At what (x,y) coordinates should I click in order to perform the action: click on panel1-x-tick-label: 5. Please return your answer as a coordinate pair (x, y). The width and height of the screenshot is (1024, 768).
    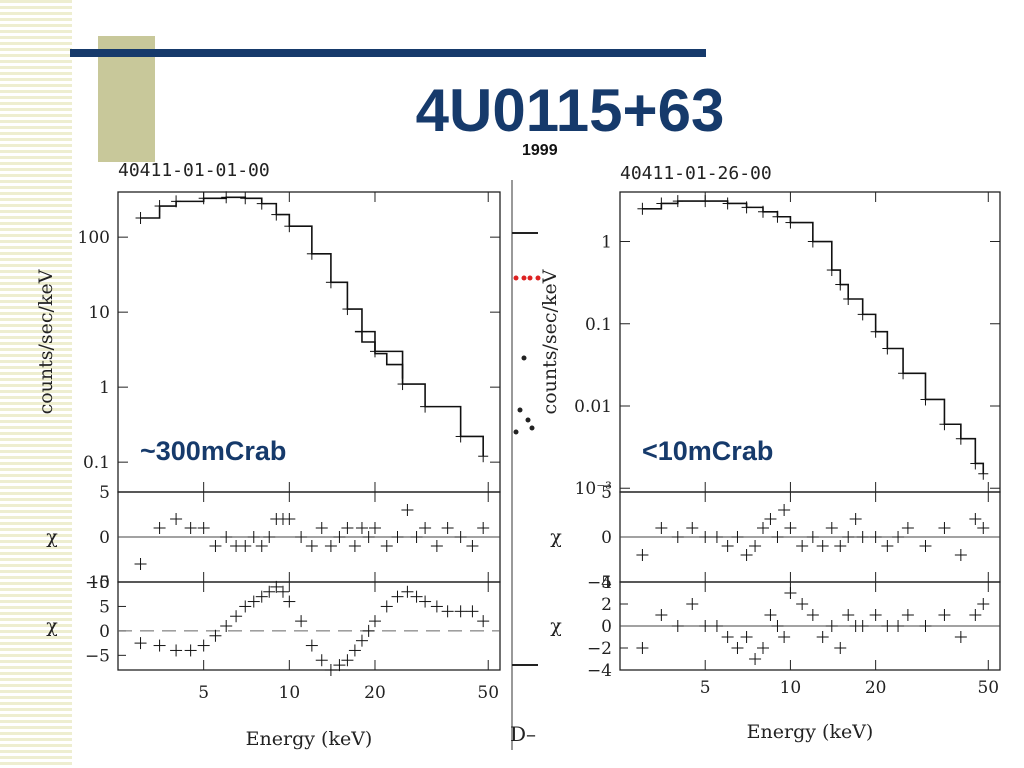
    Looking at the image, I should click on (203, 693).